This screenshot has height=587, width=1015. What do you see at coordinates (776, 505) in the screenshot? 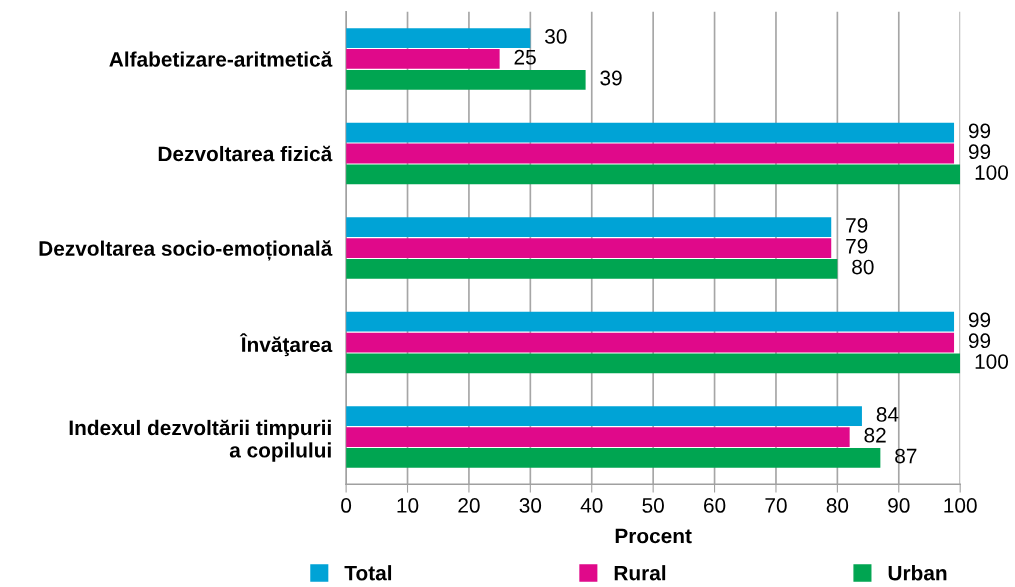
I see `x-tick-label: 70` at bounding box center [776, 505].